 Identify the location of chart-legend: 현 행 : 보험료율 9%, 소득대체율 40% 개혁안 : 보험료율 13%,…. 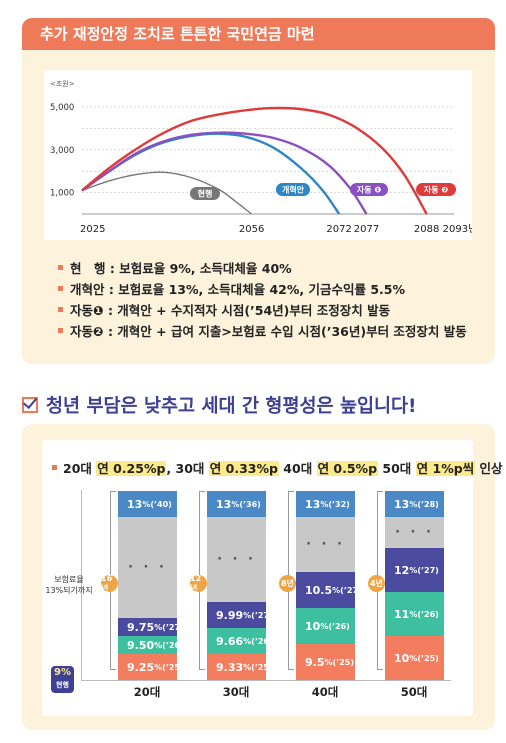
(258, 296).